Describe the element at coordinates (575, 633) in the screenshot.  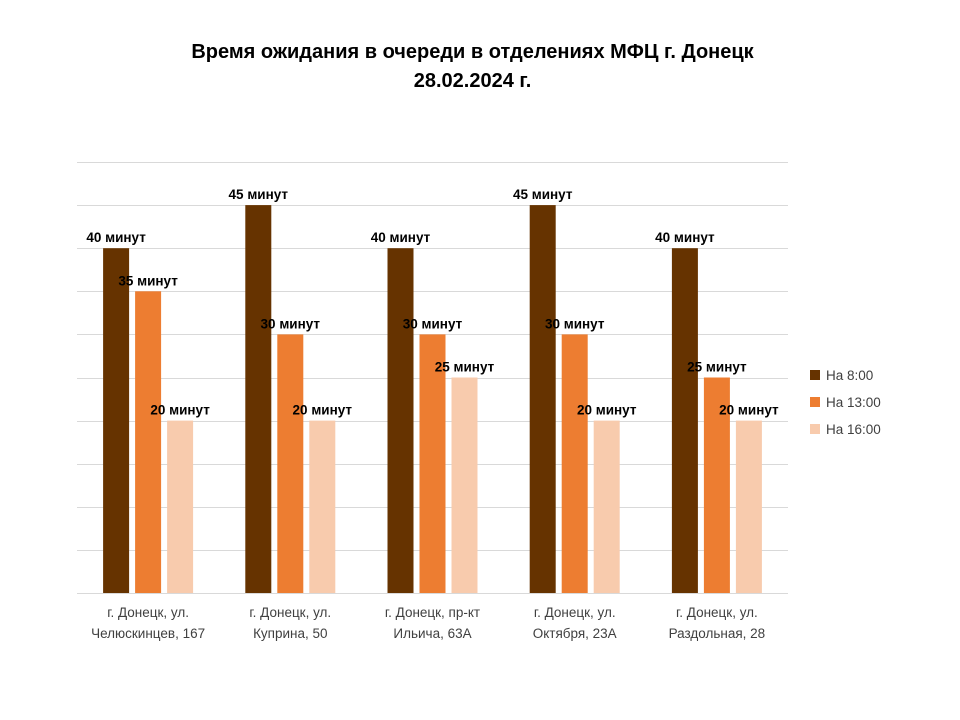
I see `category-label: Октября, 23А` at that location.